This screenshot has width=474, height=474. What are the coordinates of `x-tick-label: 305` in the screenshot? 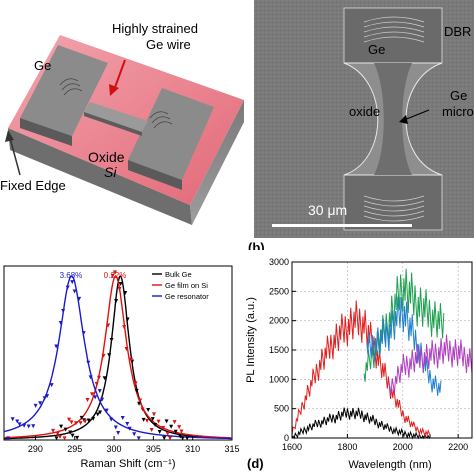 It's located at (153, 449).